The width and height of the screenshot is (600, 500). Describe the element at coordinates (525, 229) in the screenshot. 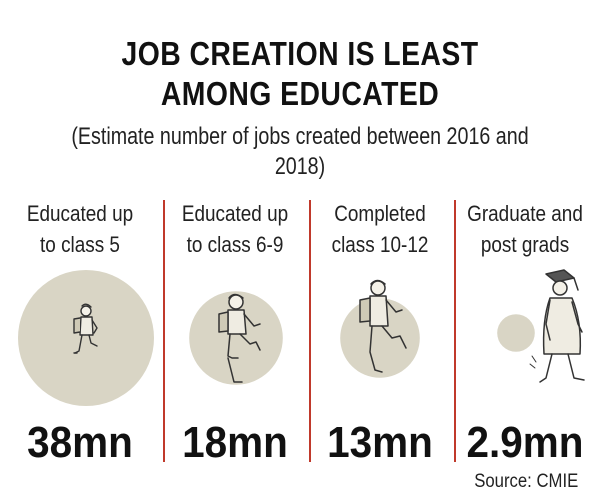

I see `category-label-4: Graduate and post grads` at that location.